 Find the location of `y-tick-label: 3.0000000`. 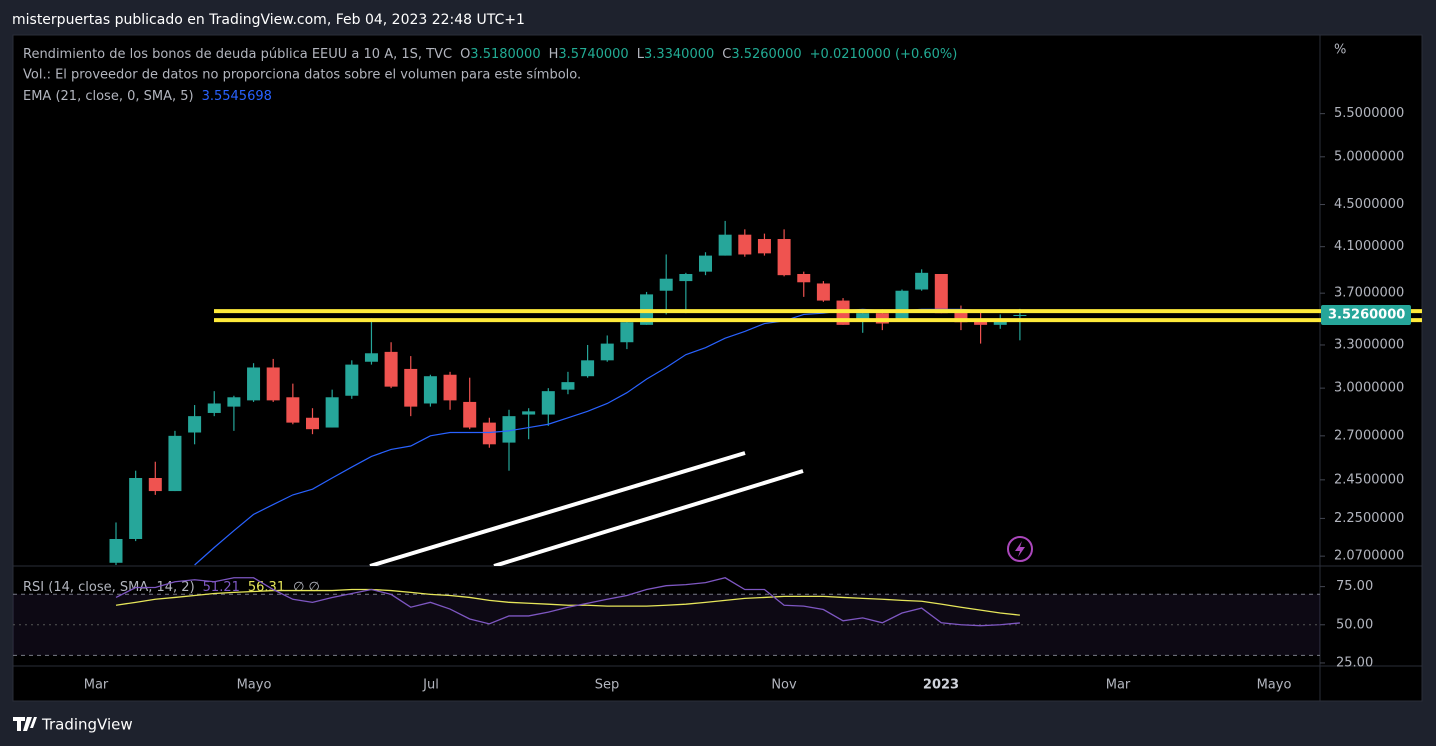

y-tick-label: 3.0000000 is located at coordinates (1369, 388).